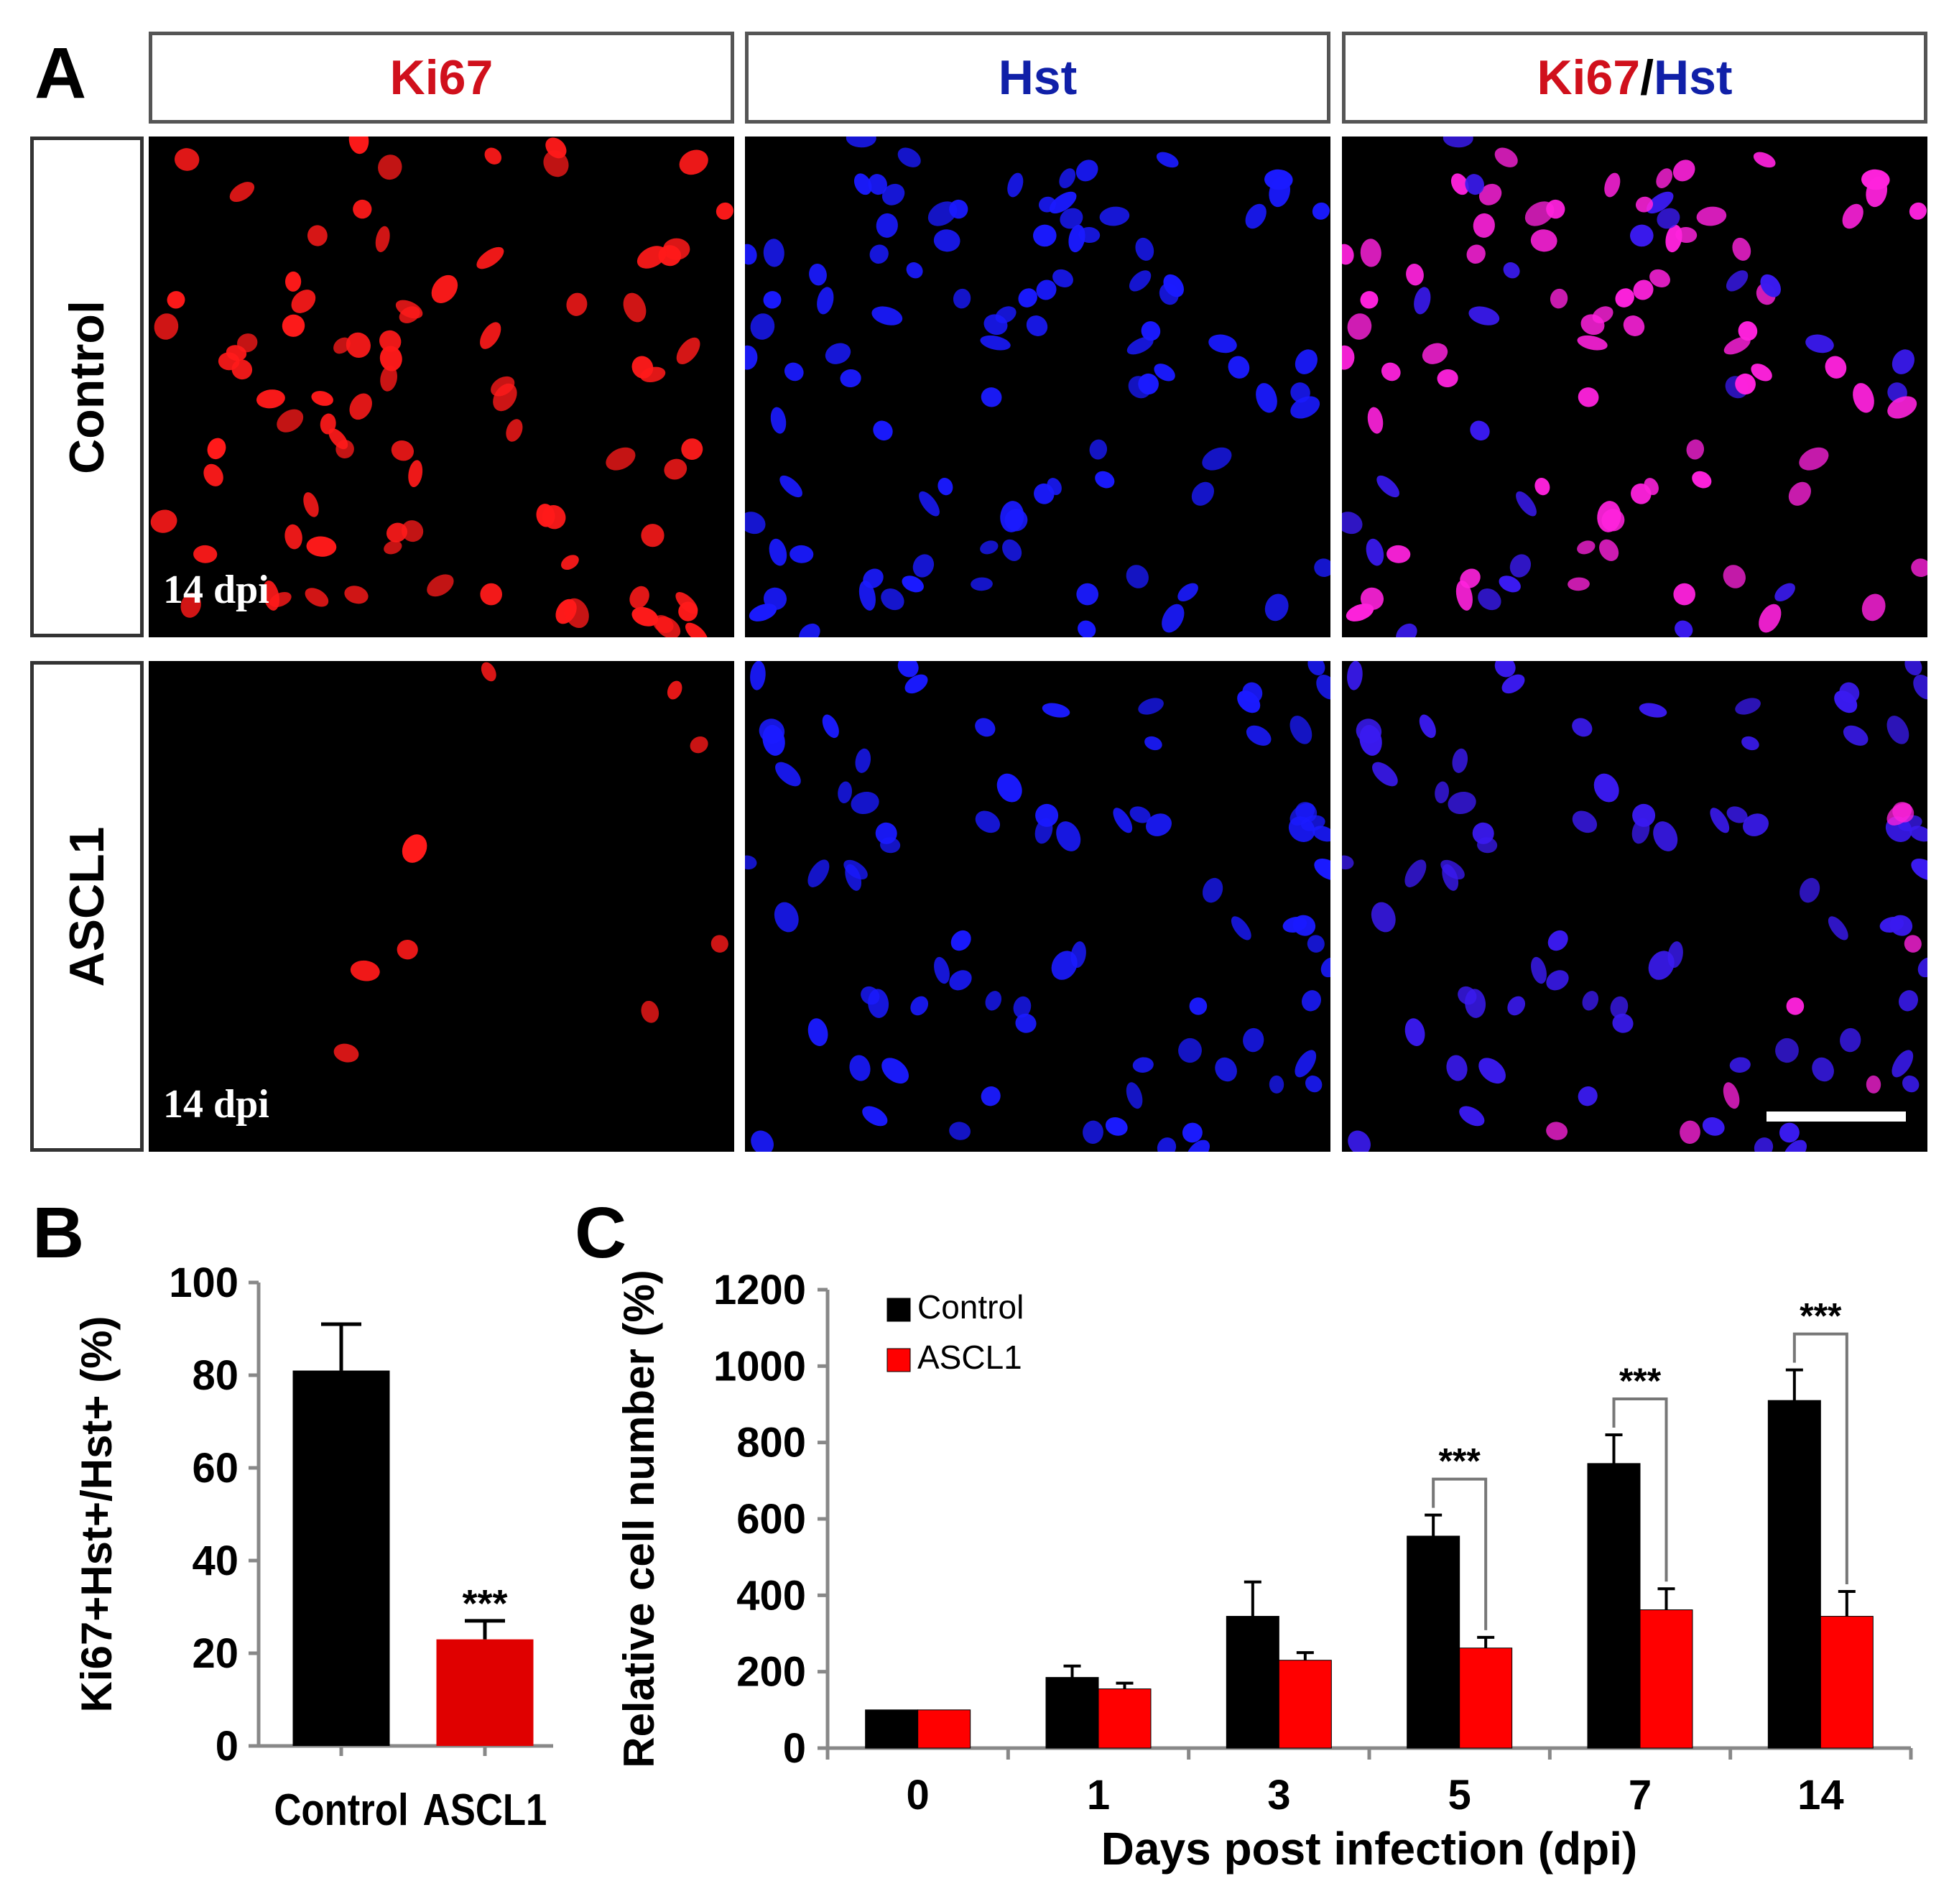 The width and height of the screenshot is (1954, 1904). What do you see at coordinates (771, 1443) in the screenshot?
I see `y-tick-label: 800` at bounding box center [771, 1443].